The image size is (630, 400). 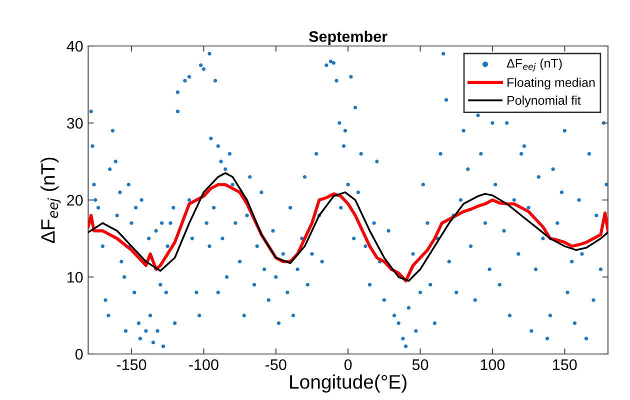 What do you see at coordinates (75, 277) in the screenshot?
I see `y-tick-label: 10` at bounding box center [75, 277].